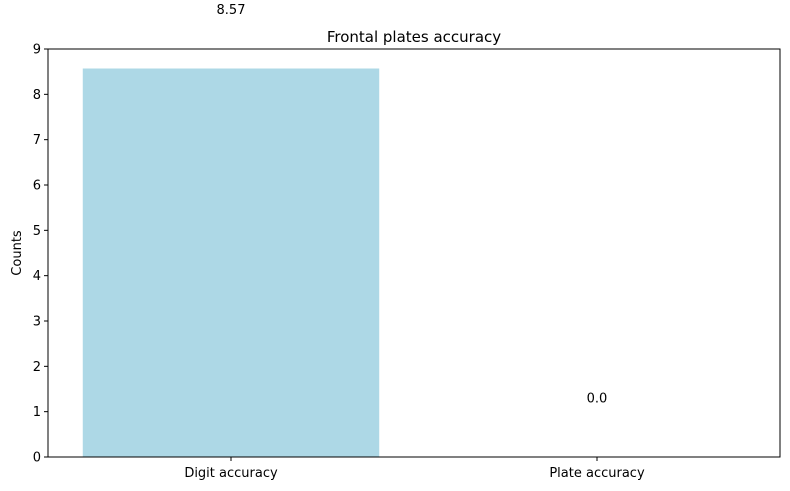  What do you see at coordinates (37, 458) in the screenshot?
I see `y-tick-label-0: 0` at bounding box center [37, 458].